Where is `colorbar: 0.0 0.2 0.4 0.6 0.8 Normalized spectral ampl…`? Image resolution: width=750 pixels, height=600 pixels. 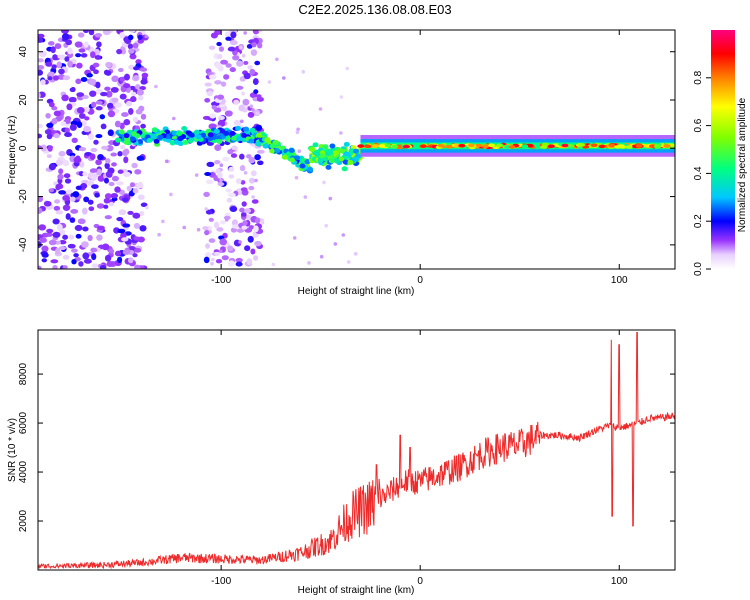 colorbar: 0.0 0.2 0.4 0.6 0.8 Normalized spectral ampl… is located at coordinates (720, 153).